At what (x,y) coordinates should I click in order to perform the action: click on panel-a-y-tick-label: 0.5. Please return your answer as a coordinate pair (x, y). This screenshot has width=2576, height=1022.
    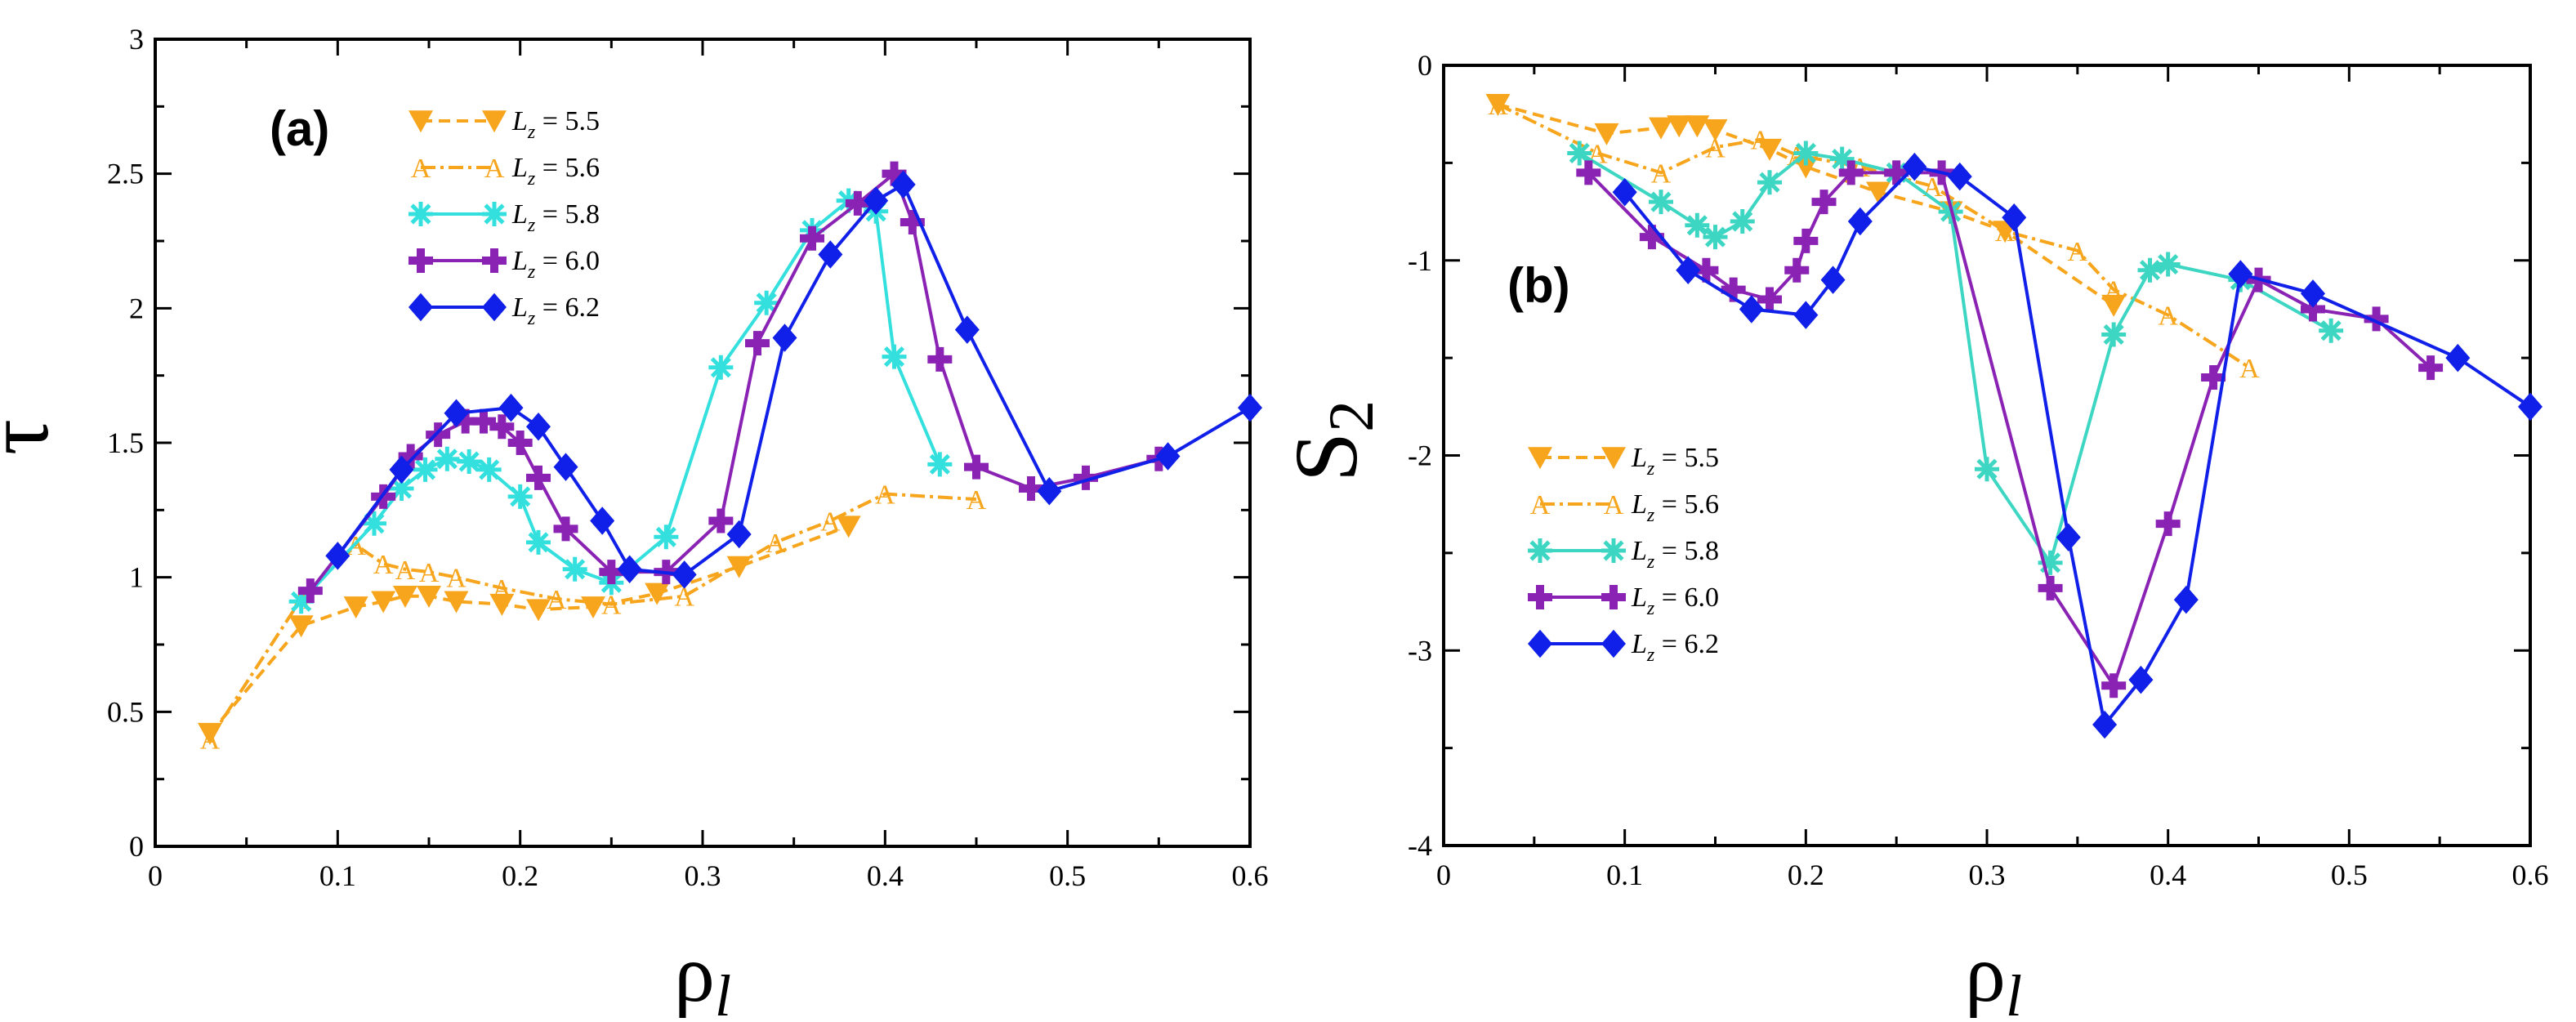
    Looking at the image, I should click on (126, 711).